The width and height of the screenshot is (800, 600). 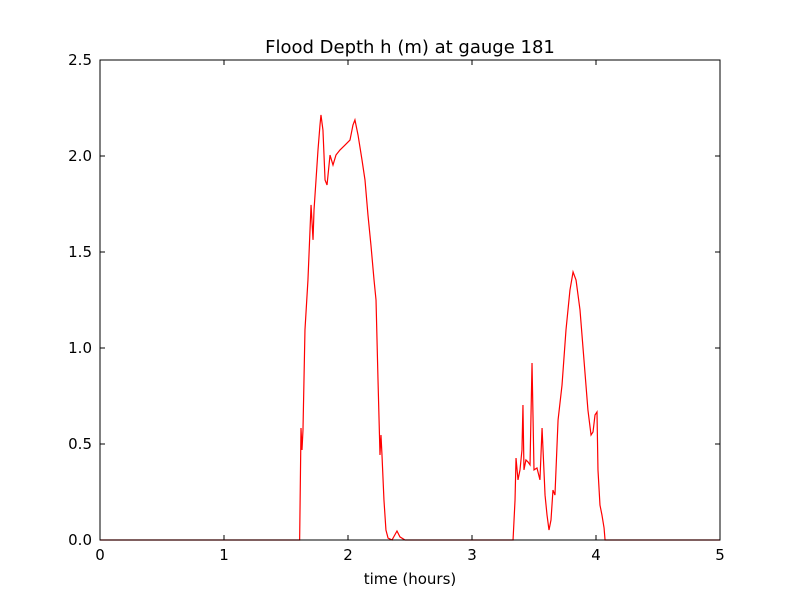 What do you see at coordinates (80, 156) in the screenshot?
I see `y-tick-label: 2.0` at bounding box center [80, 156].